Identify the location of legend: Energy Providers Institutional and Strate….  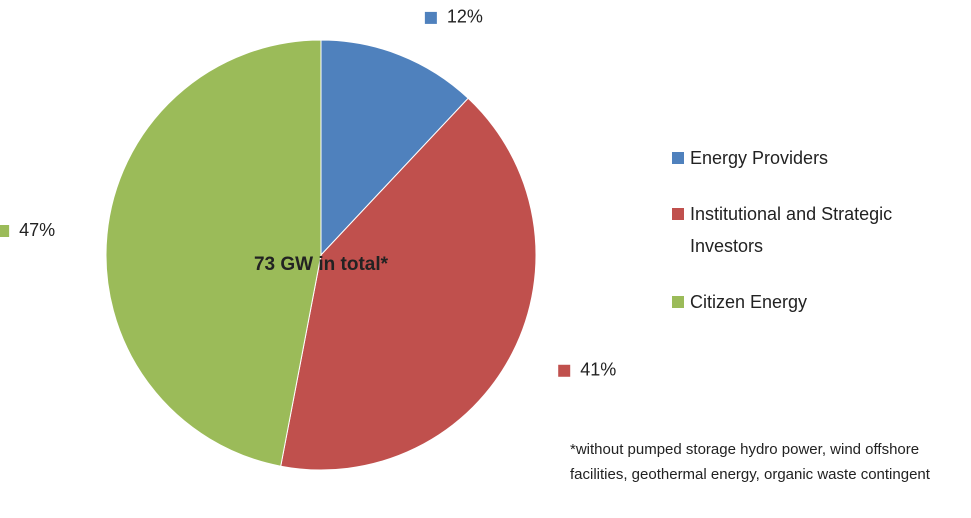
(814, 242).